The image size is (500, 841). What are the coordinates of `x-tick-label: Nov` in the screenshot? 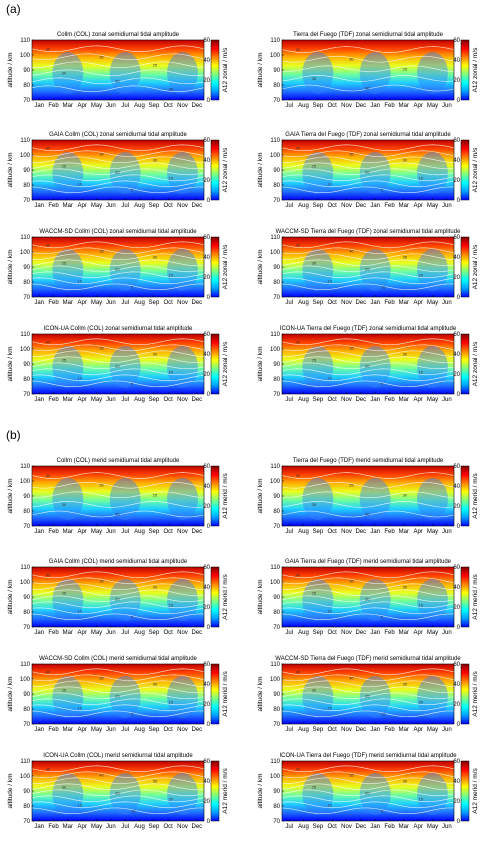 It's located at (346, 730).